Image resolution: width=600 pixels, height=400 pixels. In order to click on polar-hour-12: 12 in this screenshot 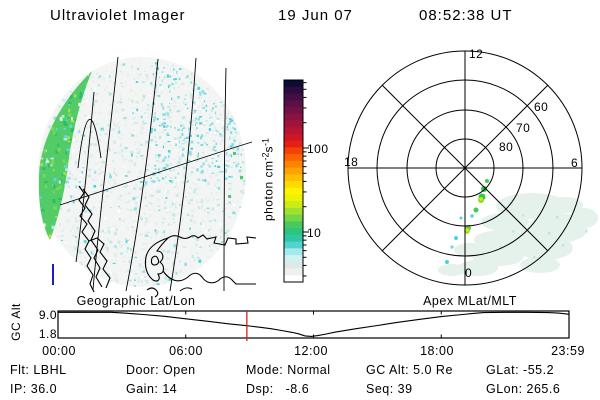, I will do `click(476, 54)`.